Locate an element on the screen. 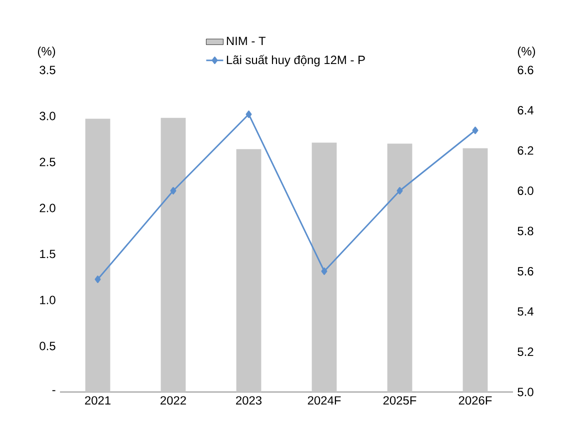 The height and width of the screenshot is (426, 576). y2-tick-label: 5.8 is located at coordinates (526, 231).